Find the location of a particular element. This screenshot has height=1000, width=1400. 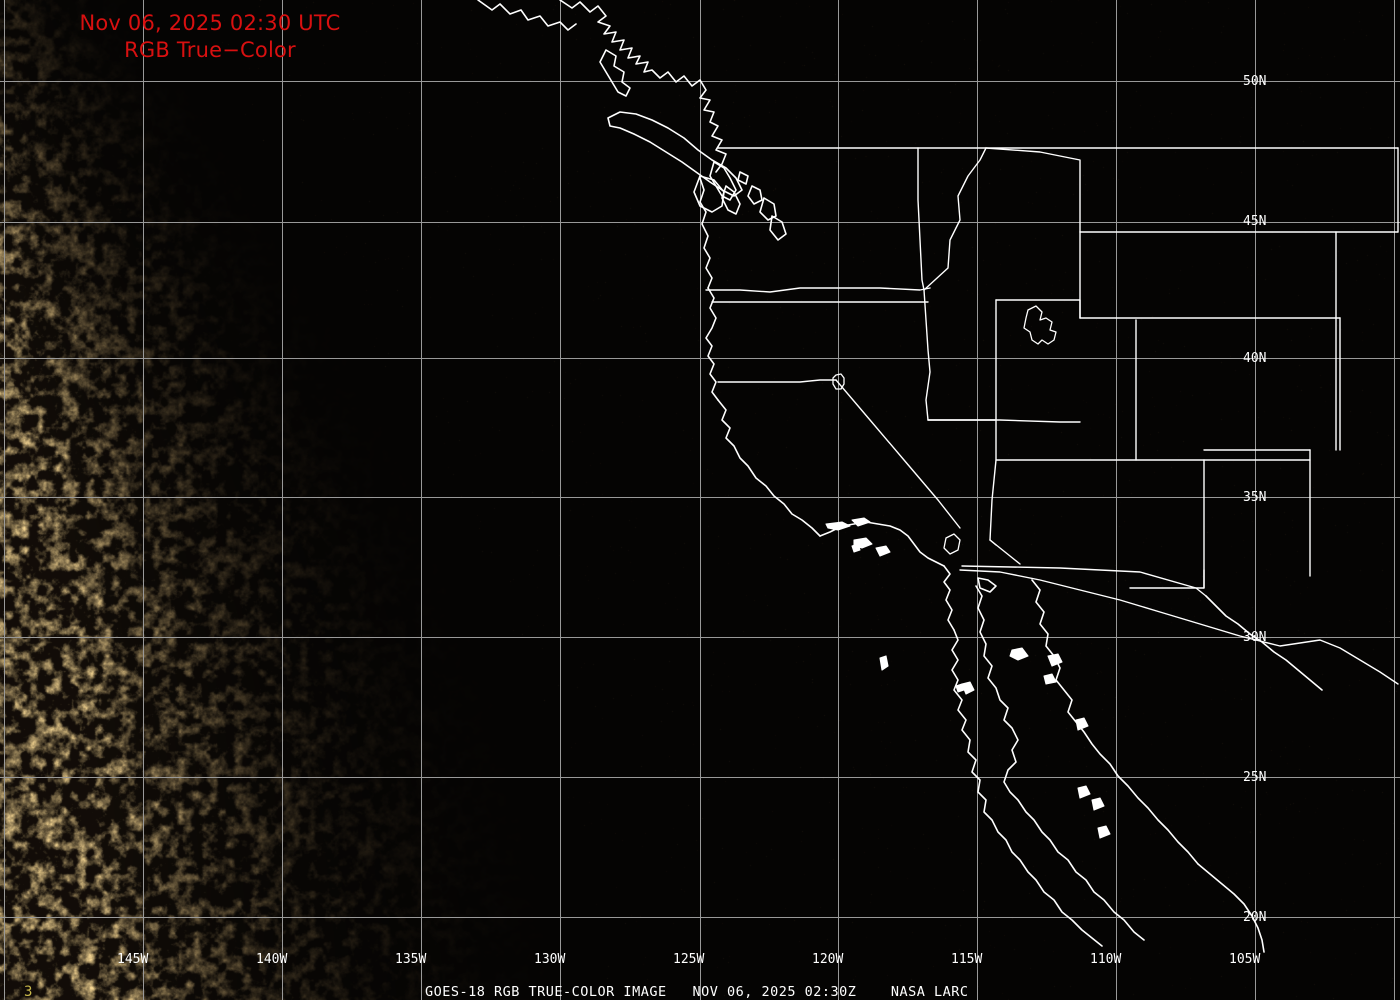

island-isl4 is located at coordinates (883, 551).